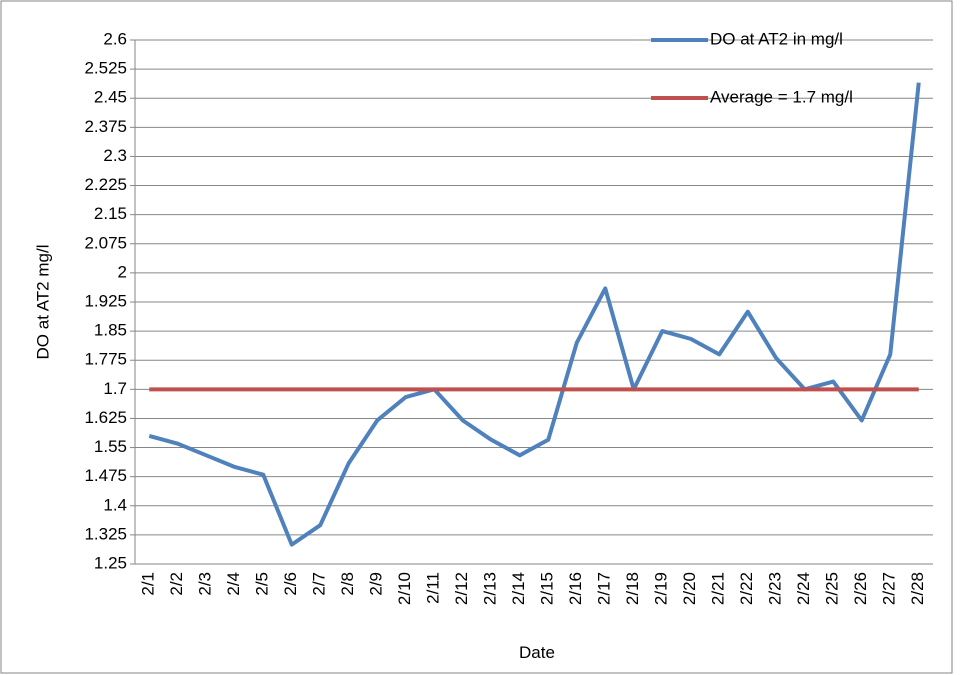 The image size is (961, 675). Describe the element at coordinates (781, 96) in the screenshot. I see `legend-label: Average = 1.7 mg/l` at that location.